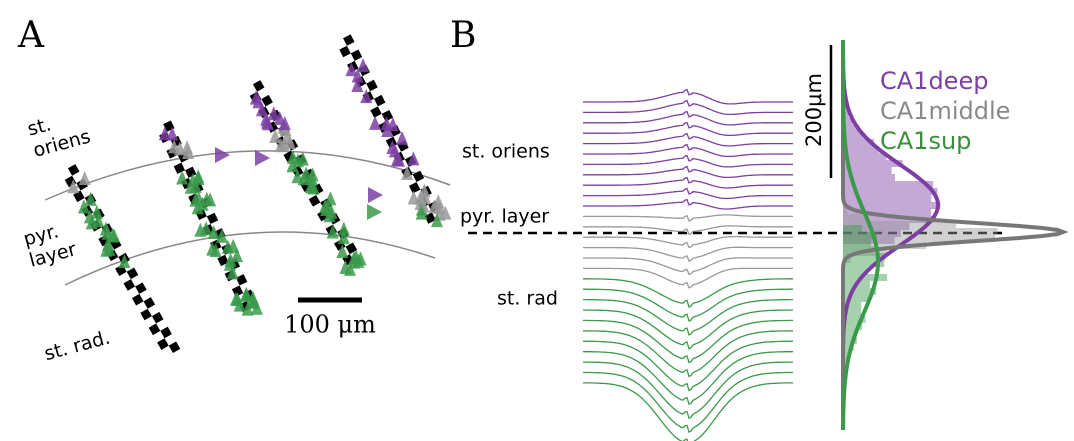 This screenshot has width=1074, height=441. I want to click on layer-label: pyr.layer, so click(50, 244).